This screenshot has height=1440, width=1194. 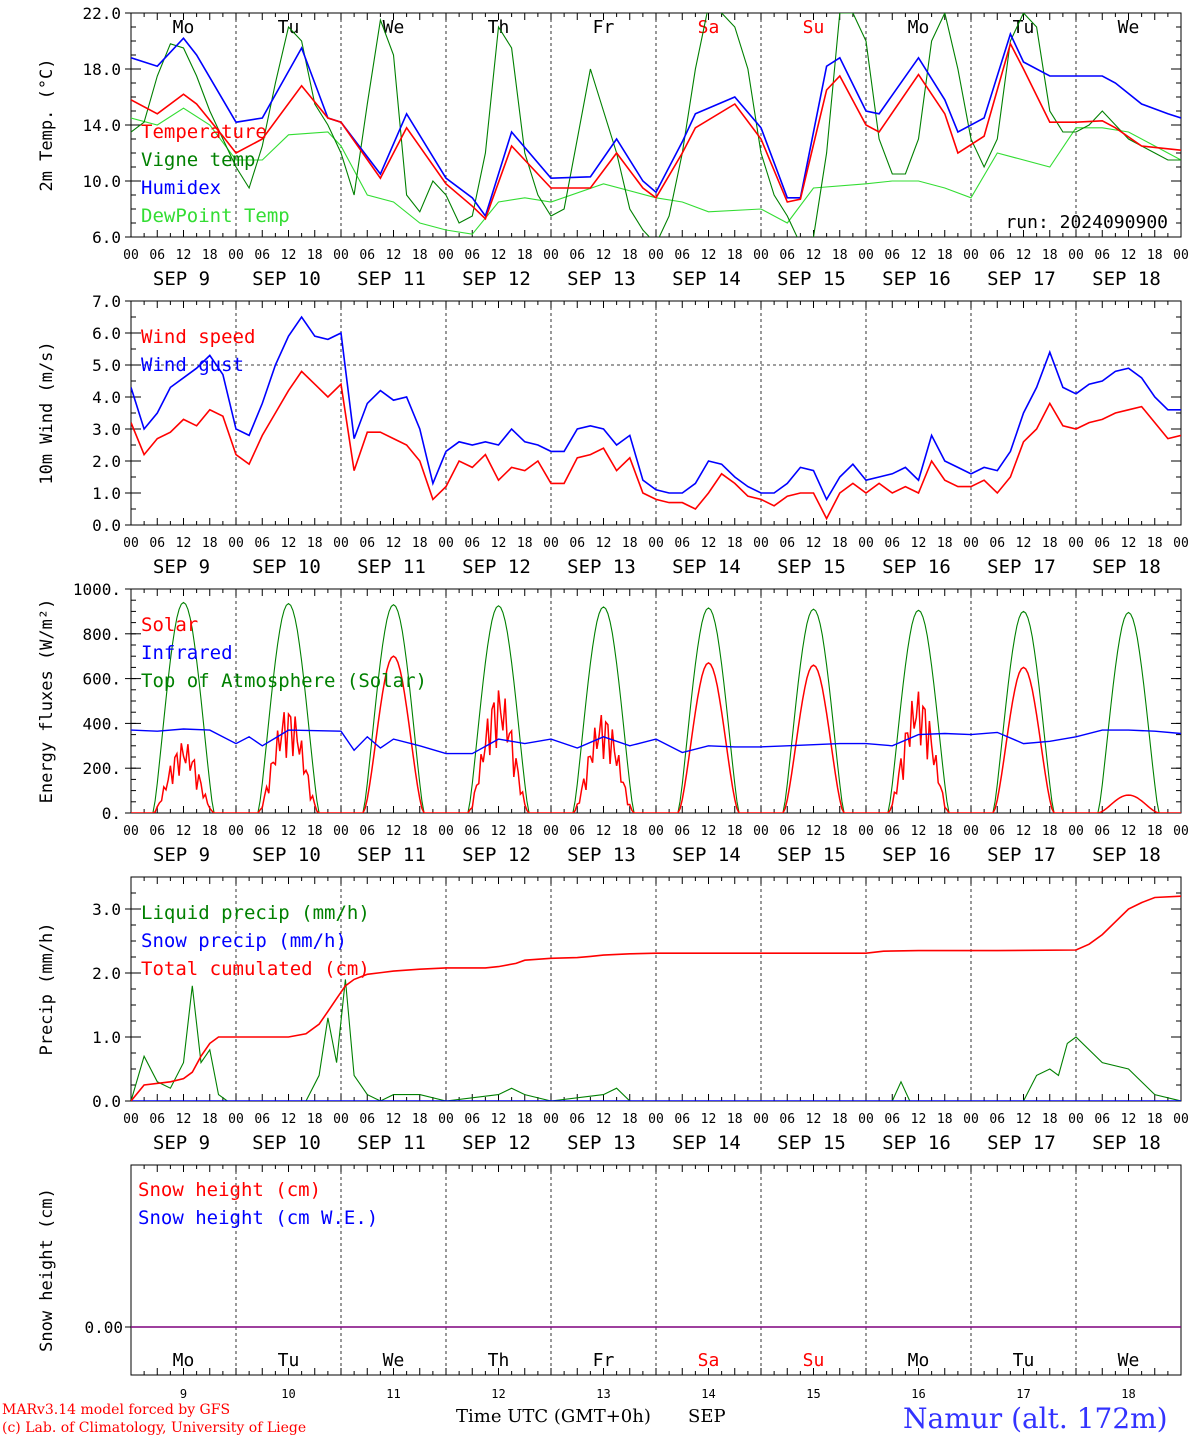 What do you see at coordinates (601, 855) in the screenshot?
I see `date-label: SEP 13` at bounding box center [601, 855].